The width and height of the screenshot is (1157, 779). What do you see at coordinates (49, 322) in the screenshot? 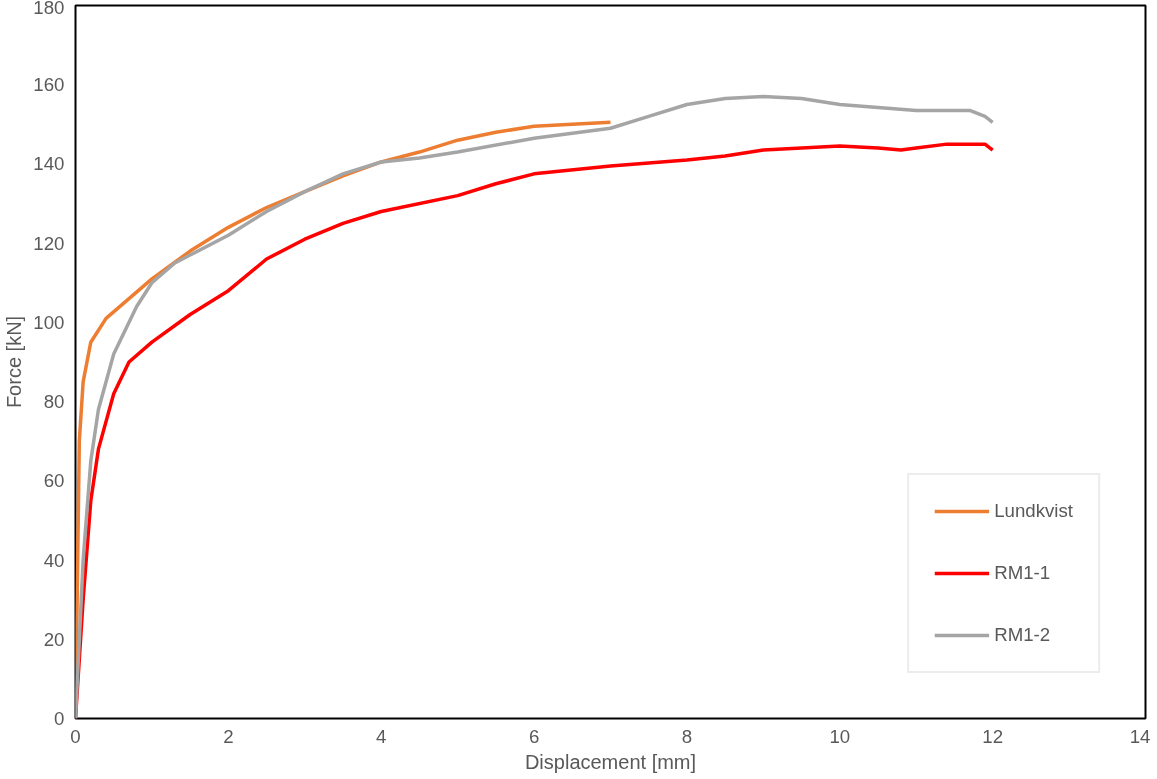
I see `y-tick-label: 100` at bounding box center [49, 322].